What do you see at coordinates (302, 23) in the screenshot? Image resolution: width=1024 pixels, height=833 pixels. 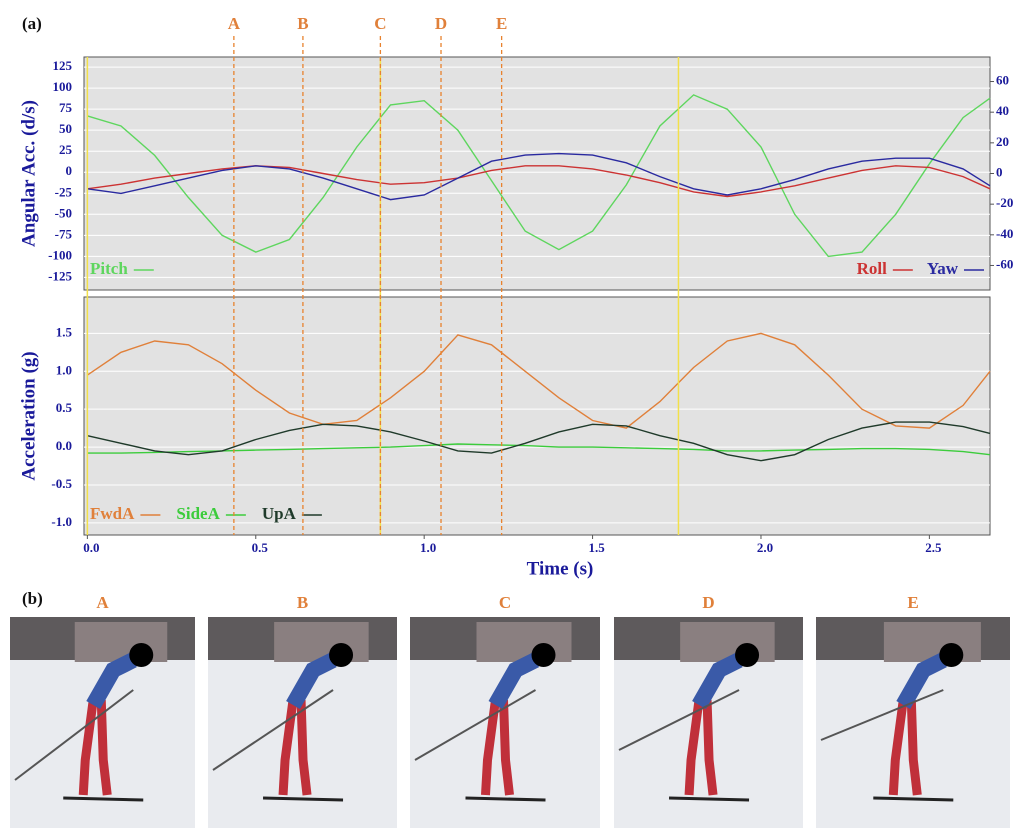 I see `event-label: B` at bounding box center [302, 23].